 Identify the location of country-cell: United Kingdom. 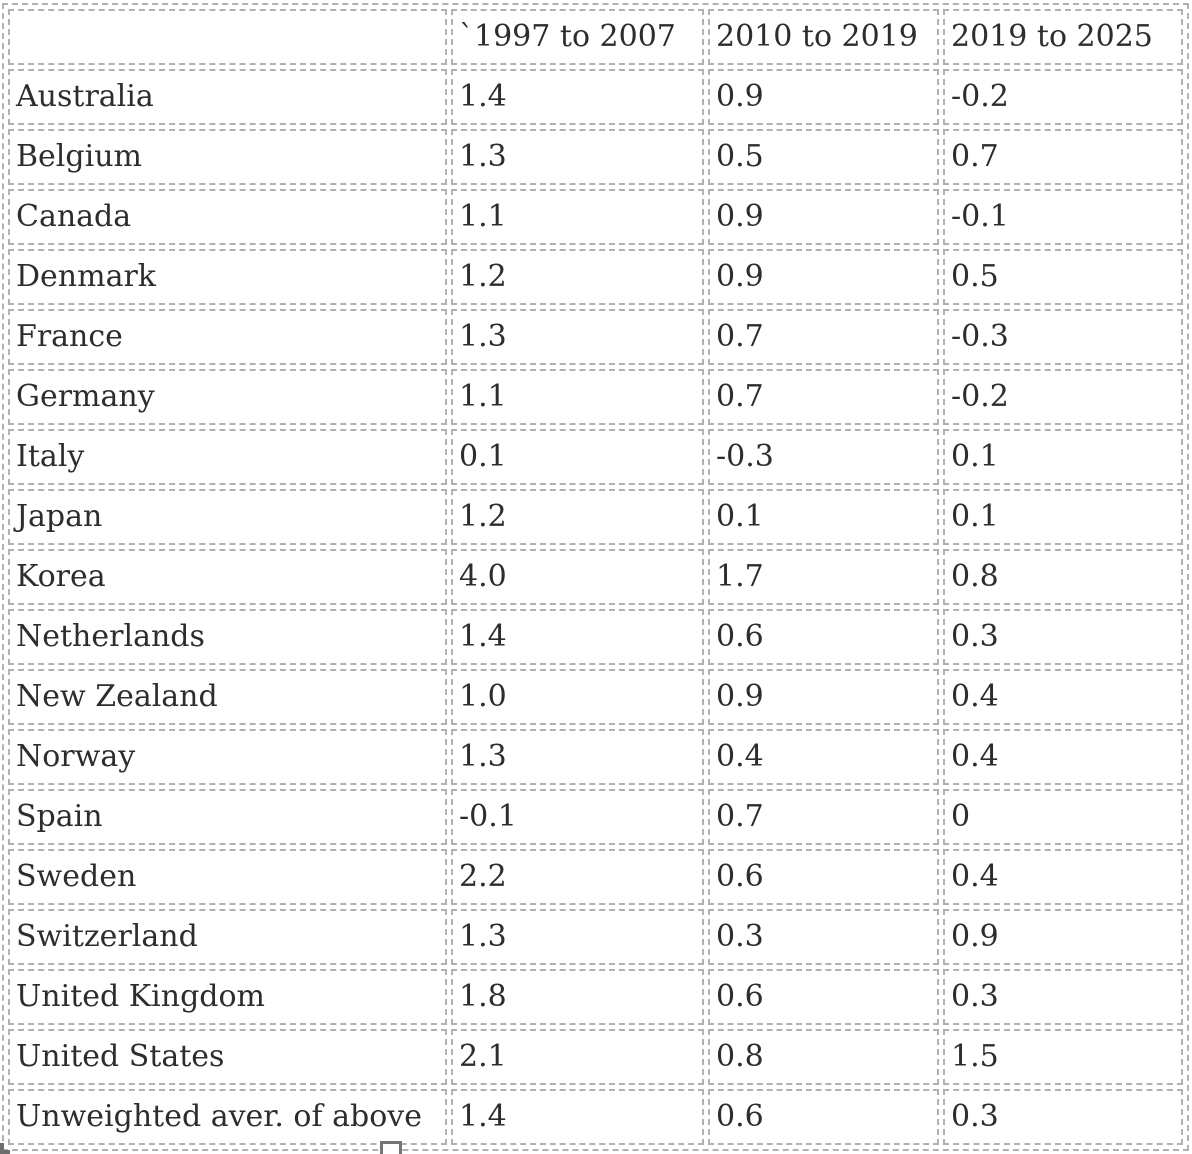
(227, 997).